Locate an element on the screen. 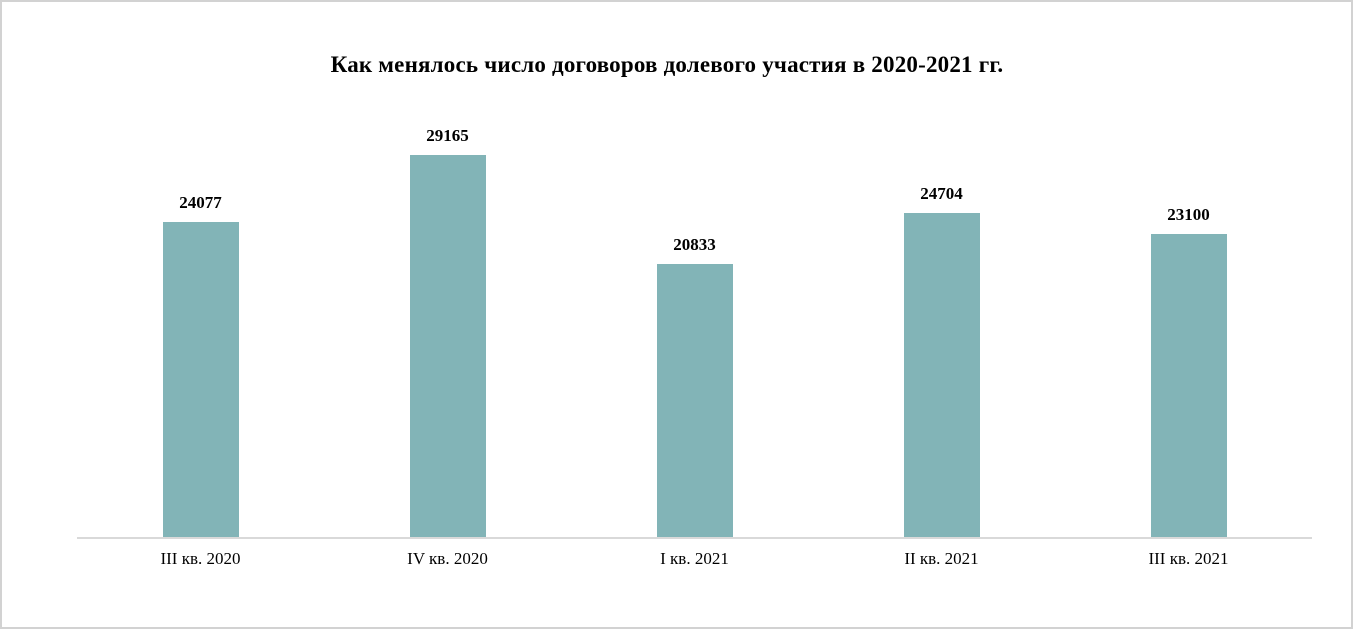  bar-column: 20833 is located at coordinates (694, 327).